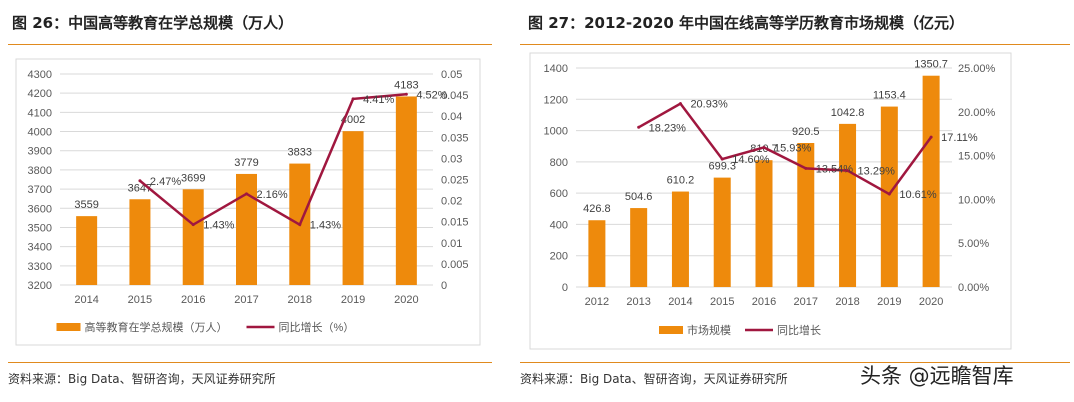 The height and width of the screenshot is (402, 1074). I want to click on chart1-right-tick-label: 0.025, so click(455, 181).